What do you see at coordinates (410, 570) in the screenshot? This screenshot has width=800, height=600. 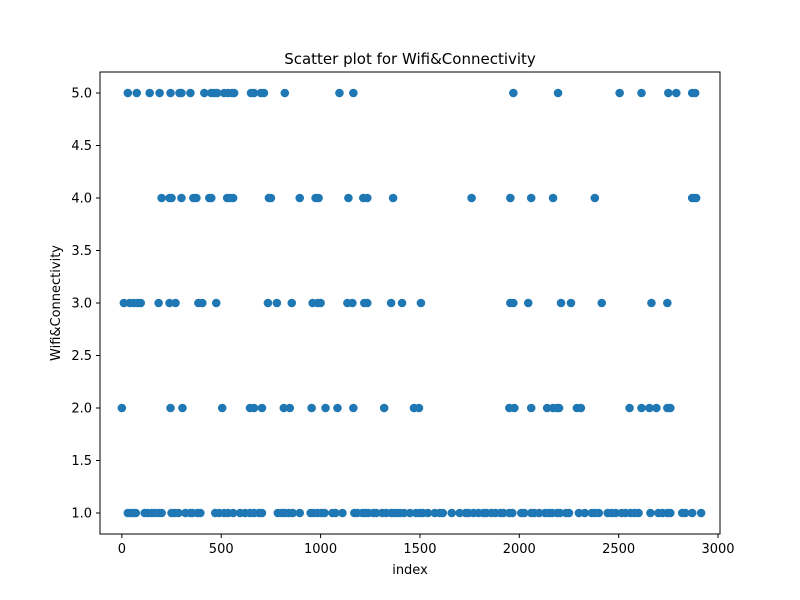 I see `x-axis-label: index` at bounding box center [410, 570].